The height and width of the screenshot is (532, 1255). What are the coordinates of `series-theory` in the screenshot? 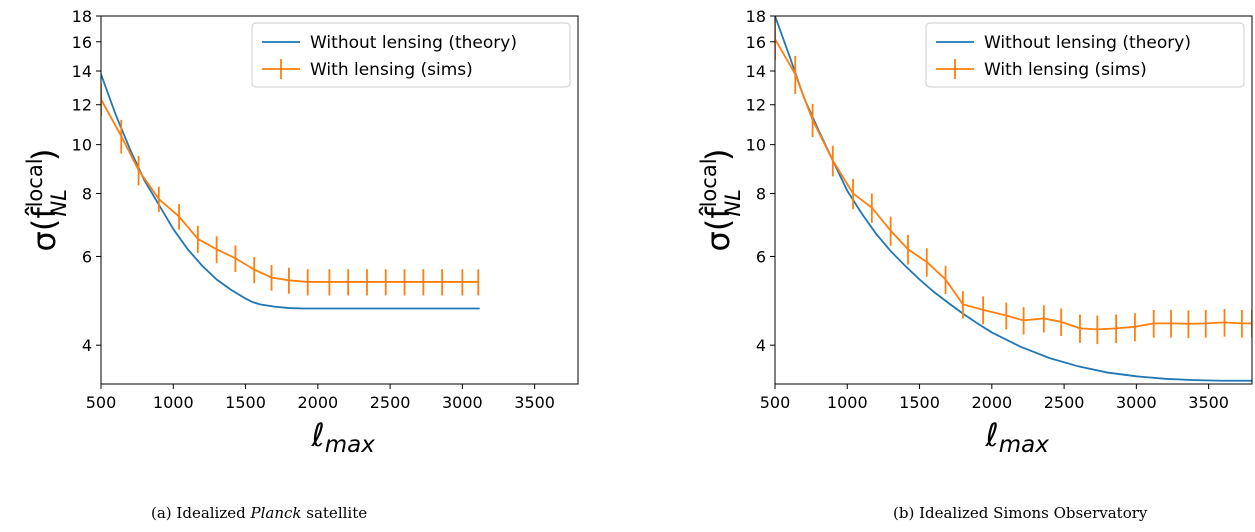 It's located at (290, 191).